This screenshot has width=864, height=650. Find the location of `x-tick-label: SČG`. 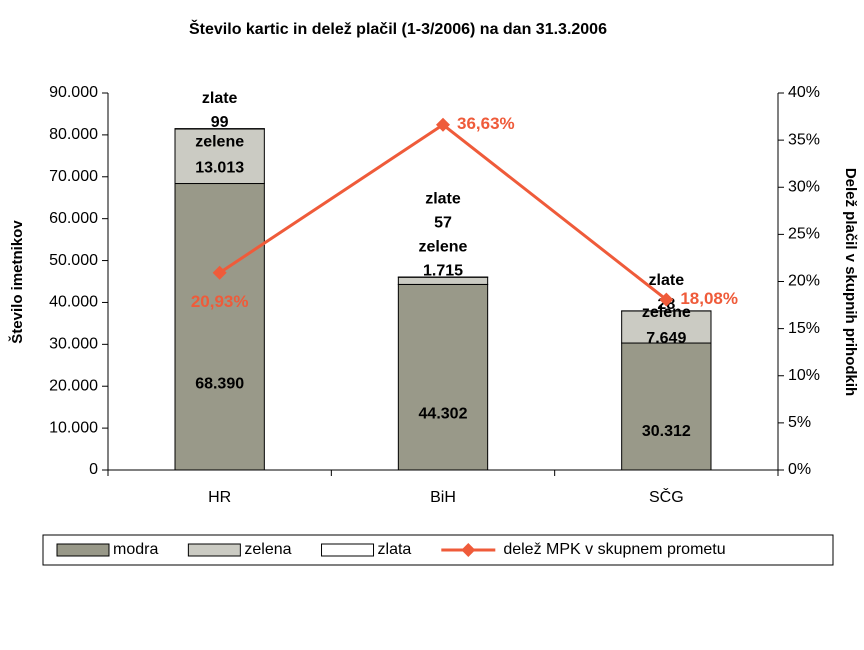

x-tick-label: SČG is located at coordinates (666, 496).